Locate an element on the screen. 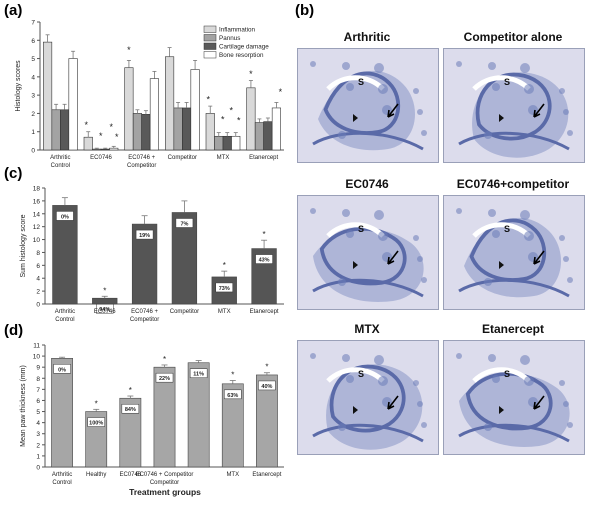 Image resolution: width=600 pixels, height=505 pixels. x-axis-label: Treatment groups is located at coordinates (165, 492).